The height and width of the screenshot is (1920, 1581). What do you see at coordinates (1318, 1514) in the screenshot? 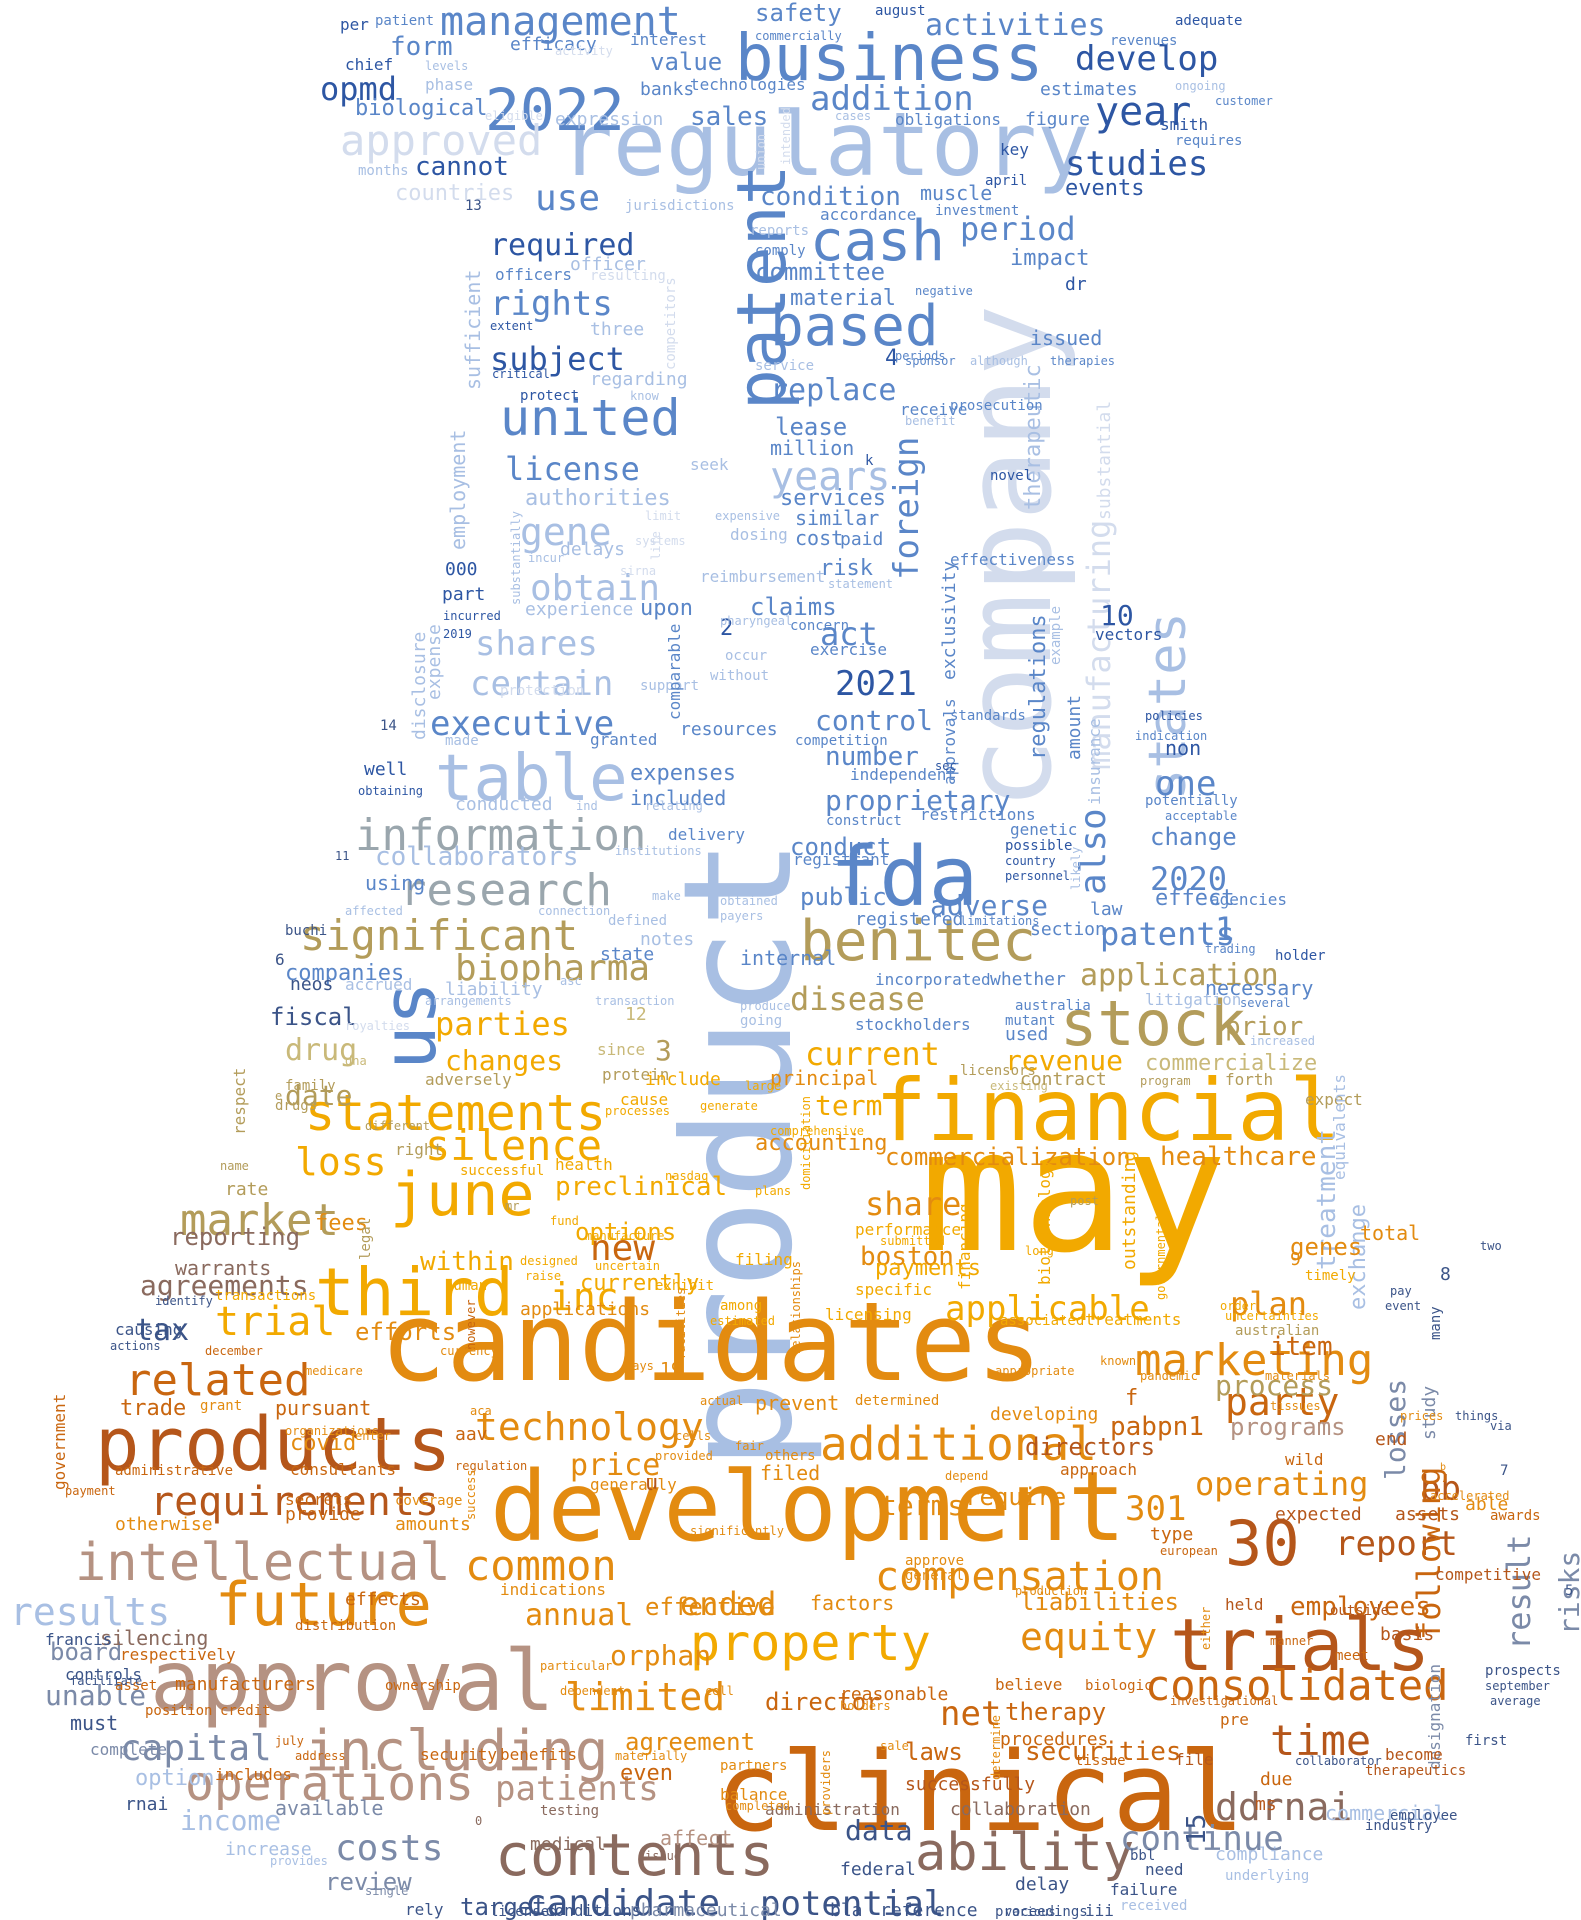
I see `cloud-word-expected: expected` at bounding box center [1318, 1514].